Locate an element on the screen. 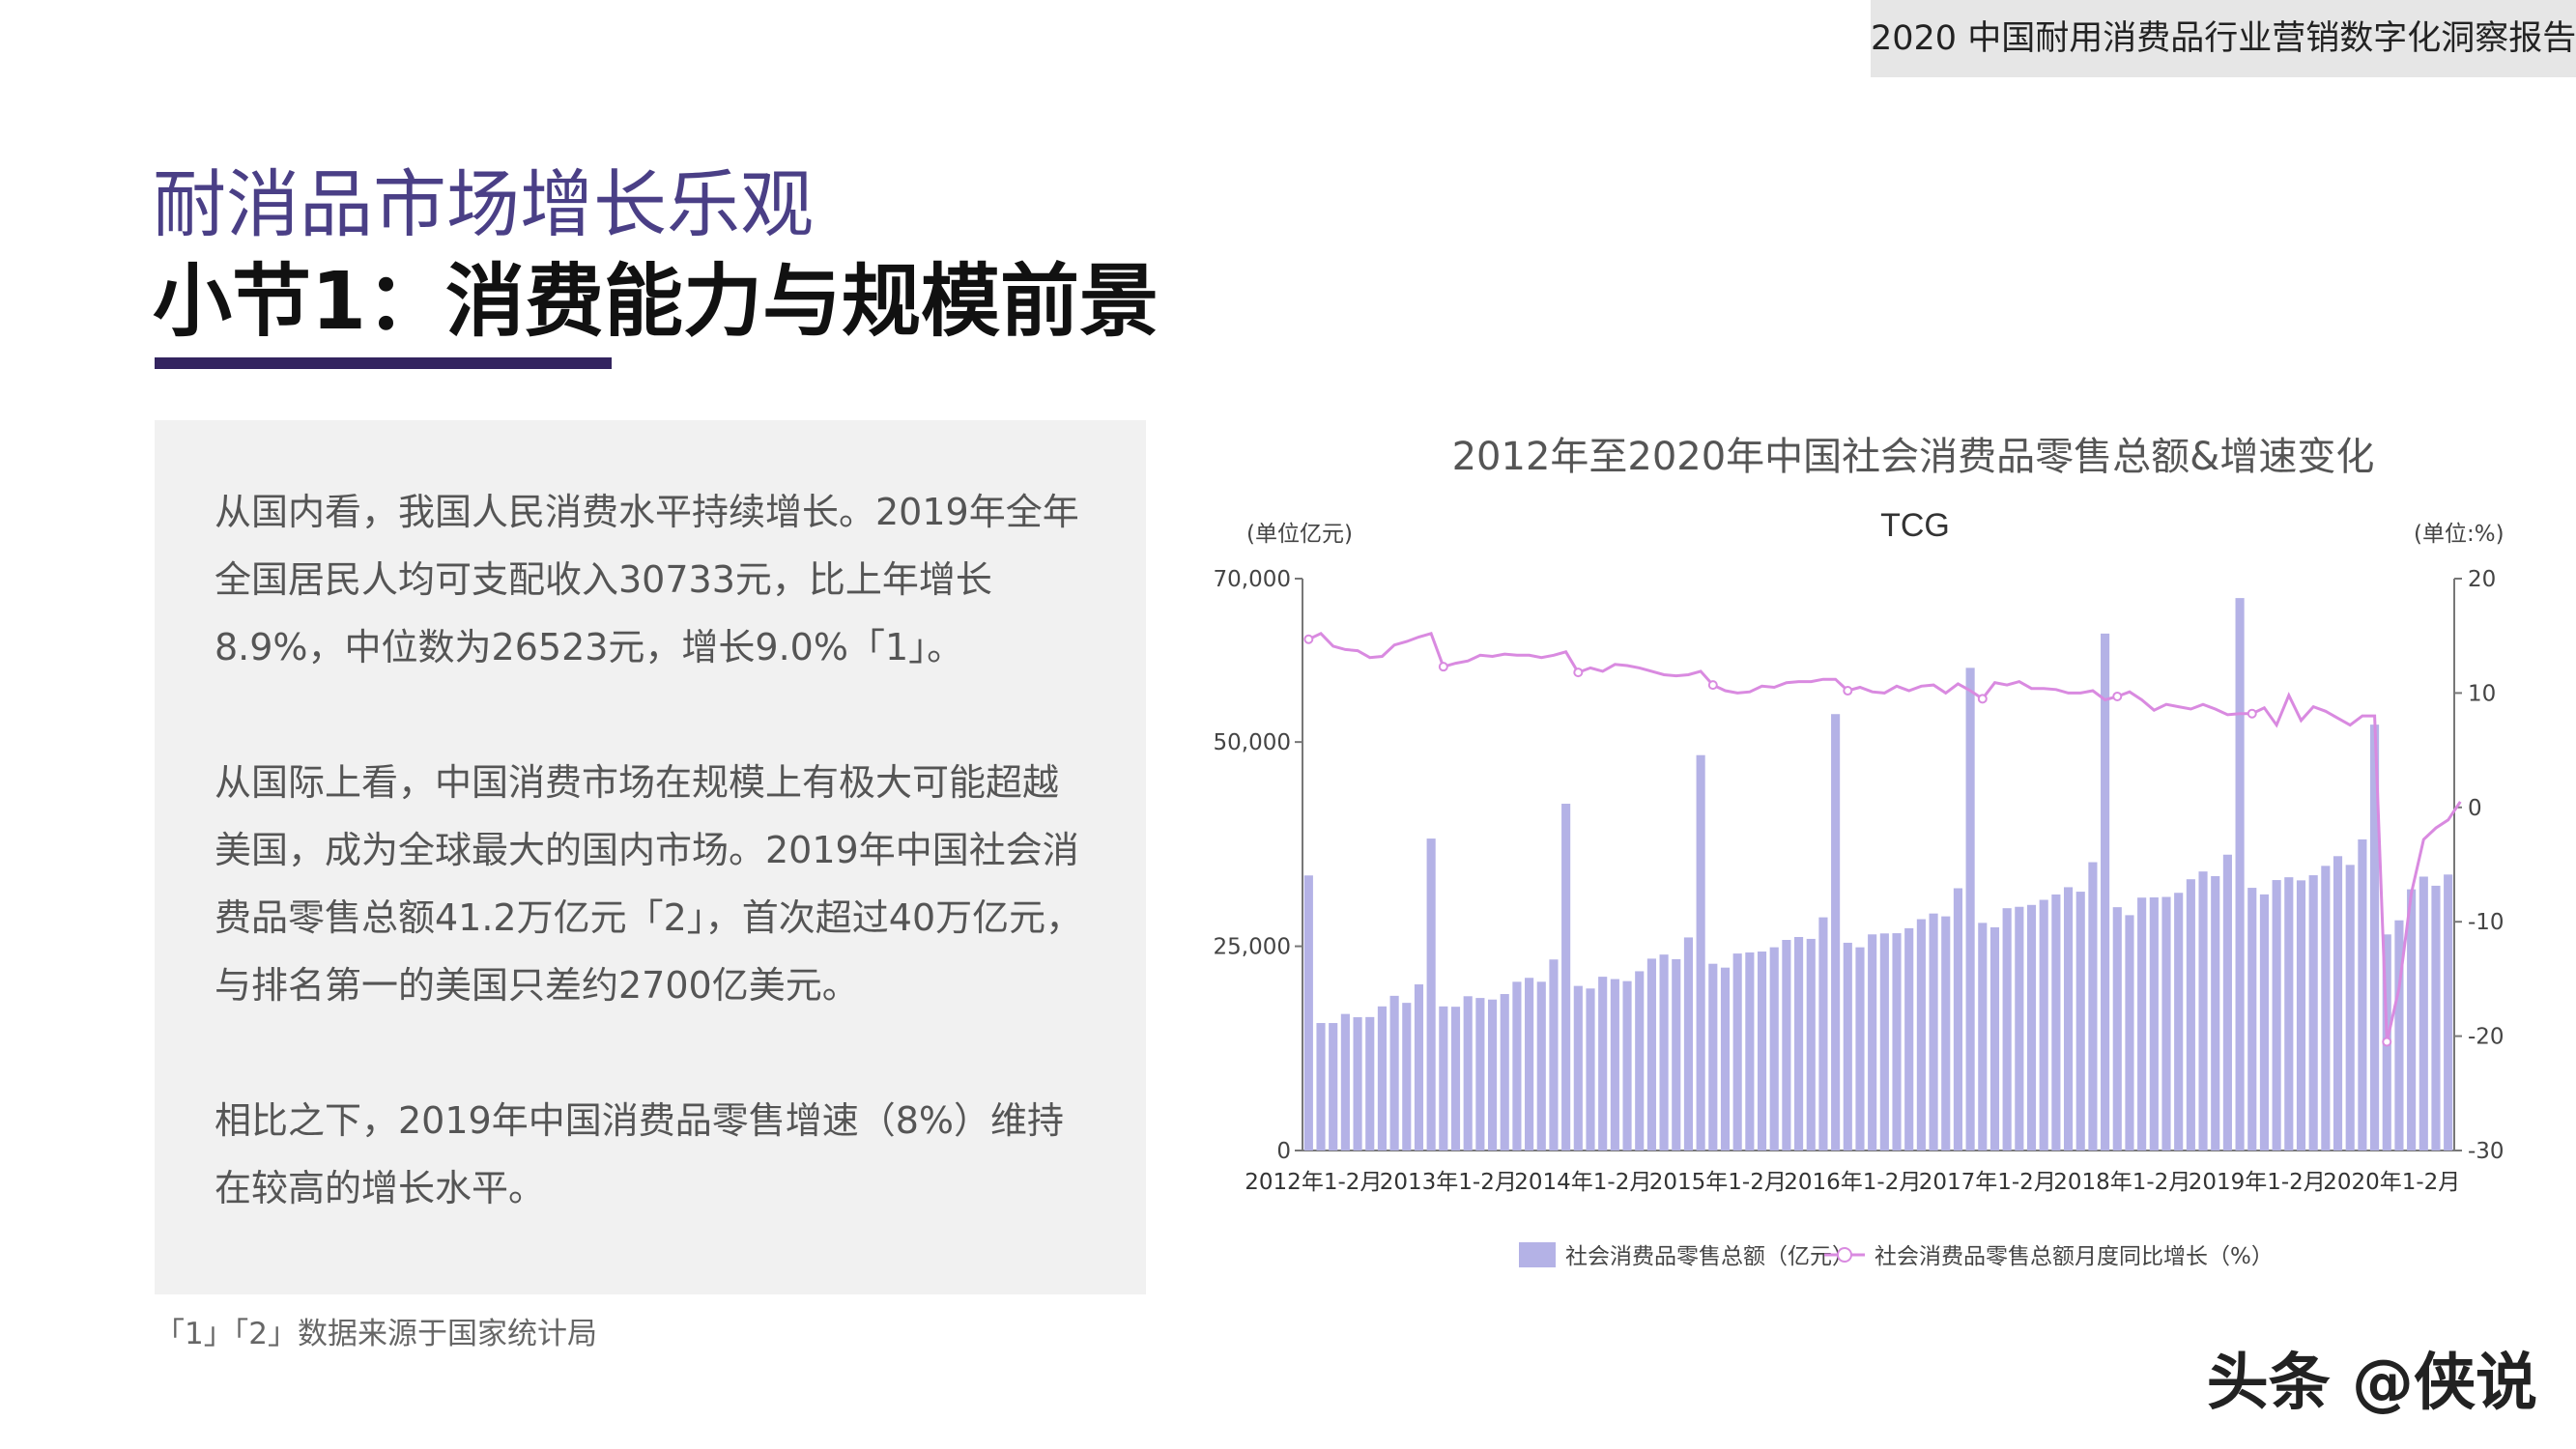 Image resolution: width=2576 pixels, height=1449 pixels. x-tick-label: 2013年1-2月 is located at coordinates (1449, 1182).